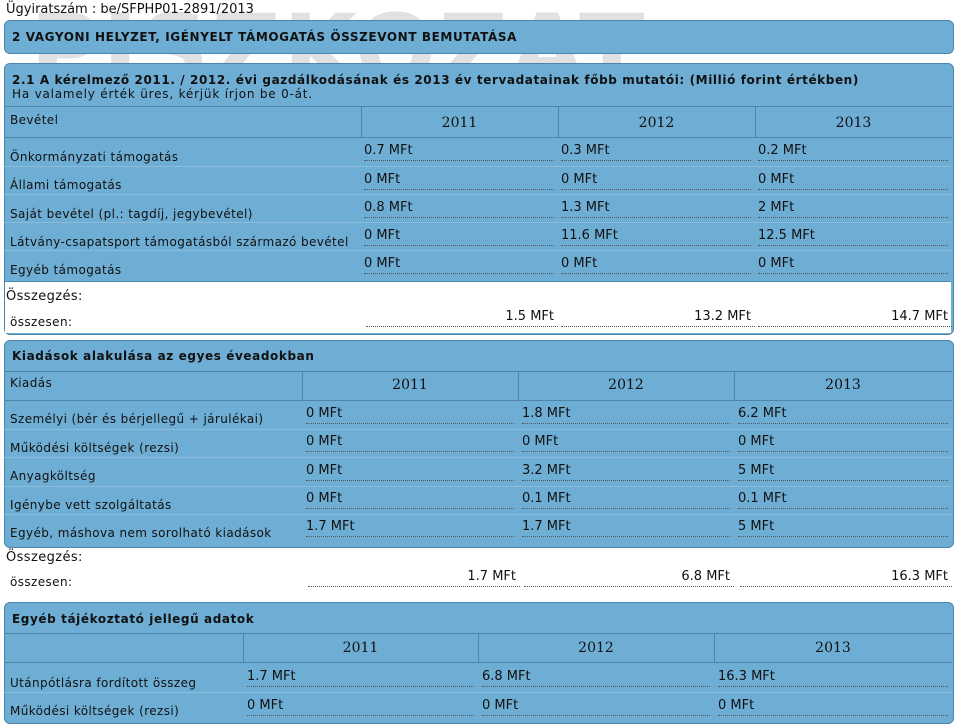 Image resolution: width=960 pixels, height=725 pixels. Describe the element at coordinates (34, 120) in the screenshot. I see `revenue-header-label: Bevétel` at that location.